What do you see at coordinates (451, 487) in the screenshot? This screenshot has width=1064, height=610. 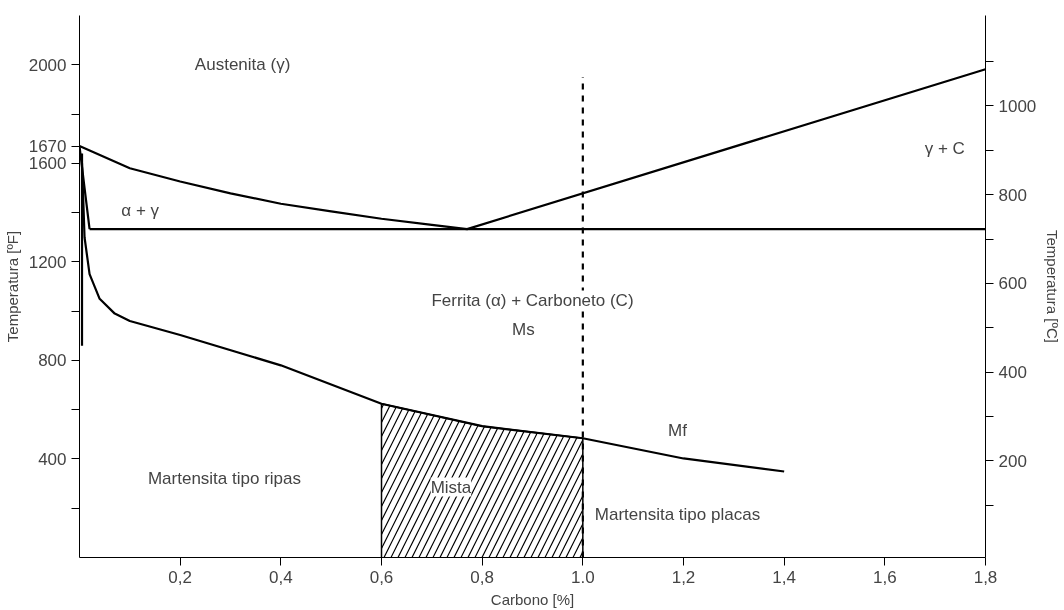 I see `annotation: Mista` at bounding box center [451, 487].